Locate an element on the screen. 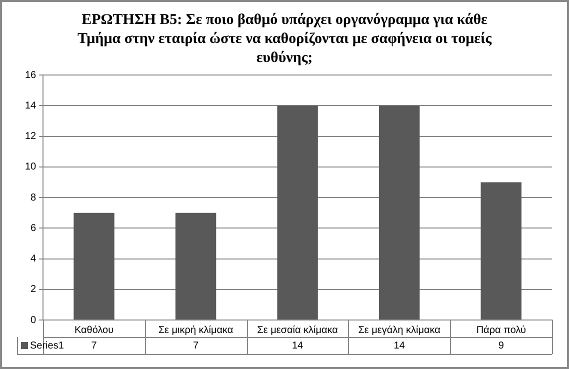  y-tick-label: 6 is located at coordinates (33, 228).